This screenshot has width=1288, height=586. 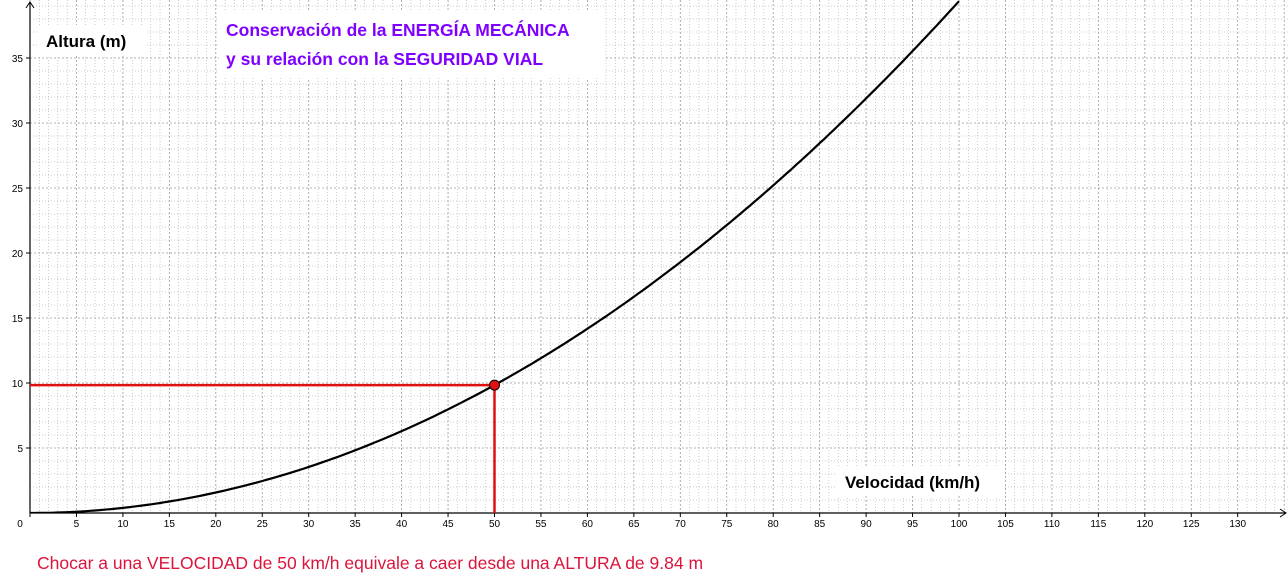 I want to click on x-tick-label: 75, so click(x=727, y=524).